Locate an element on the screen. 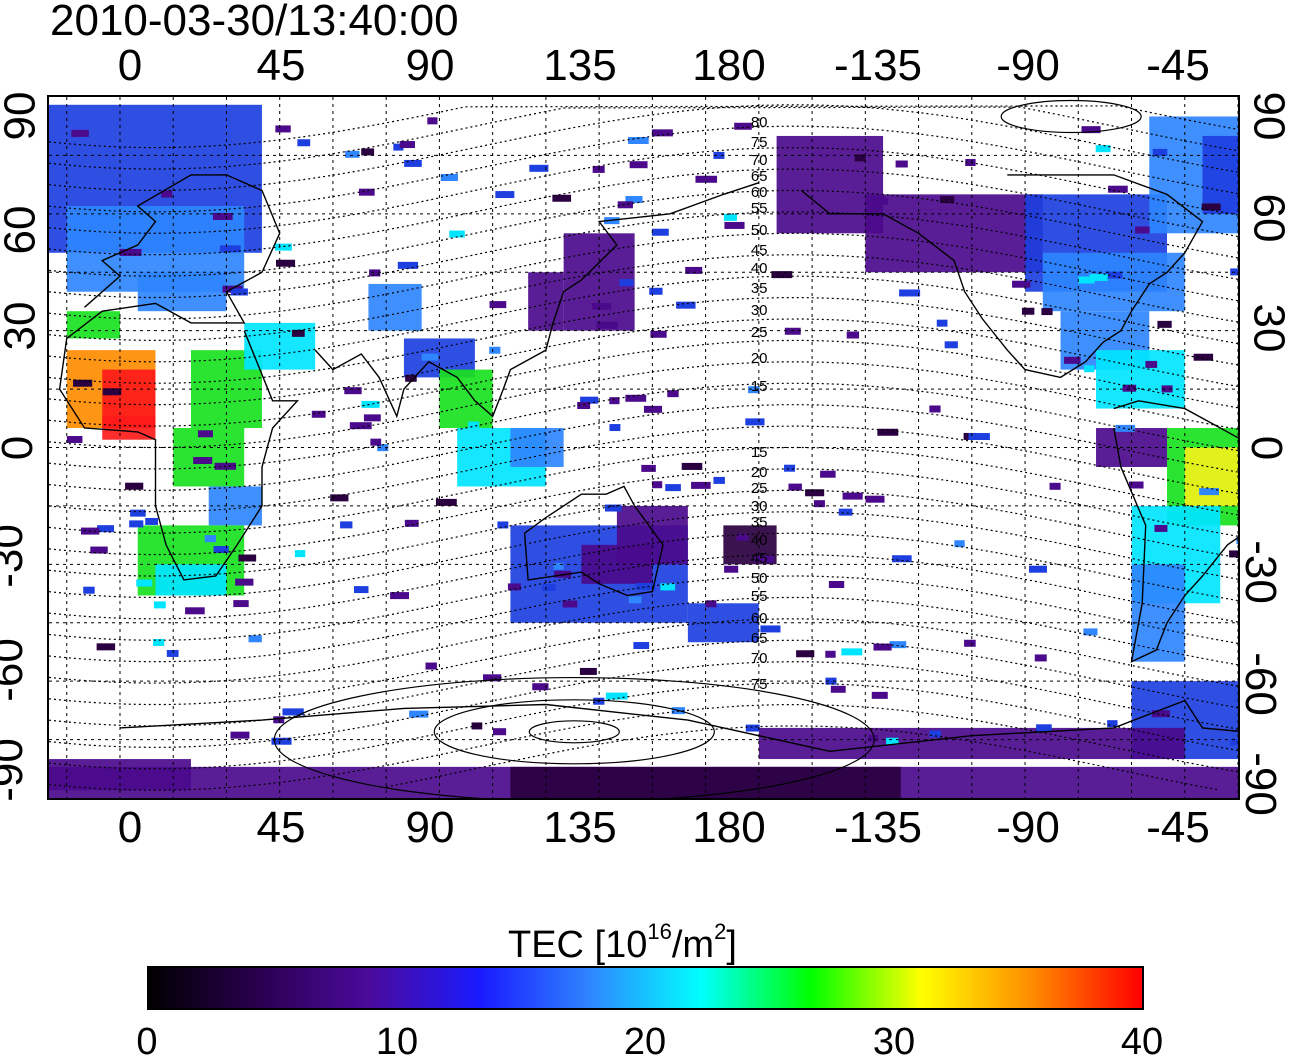  contour-label: 70 is located at coordinates (759, 658).